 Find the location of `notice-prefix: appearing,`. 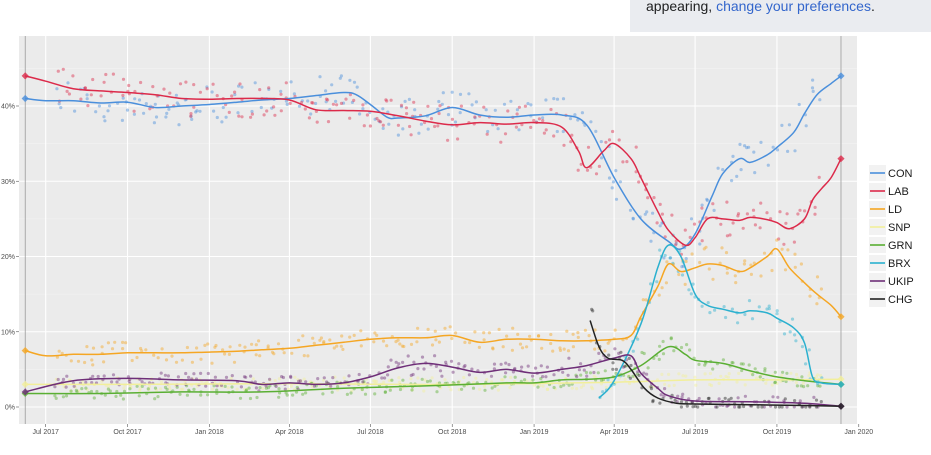

notice-prefix: appearing, is located at coordinates (679, 7).